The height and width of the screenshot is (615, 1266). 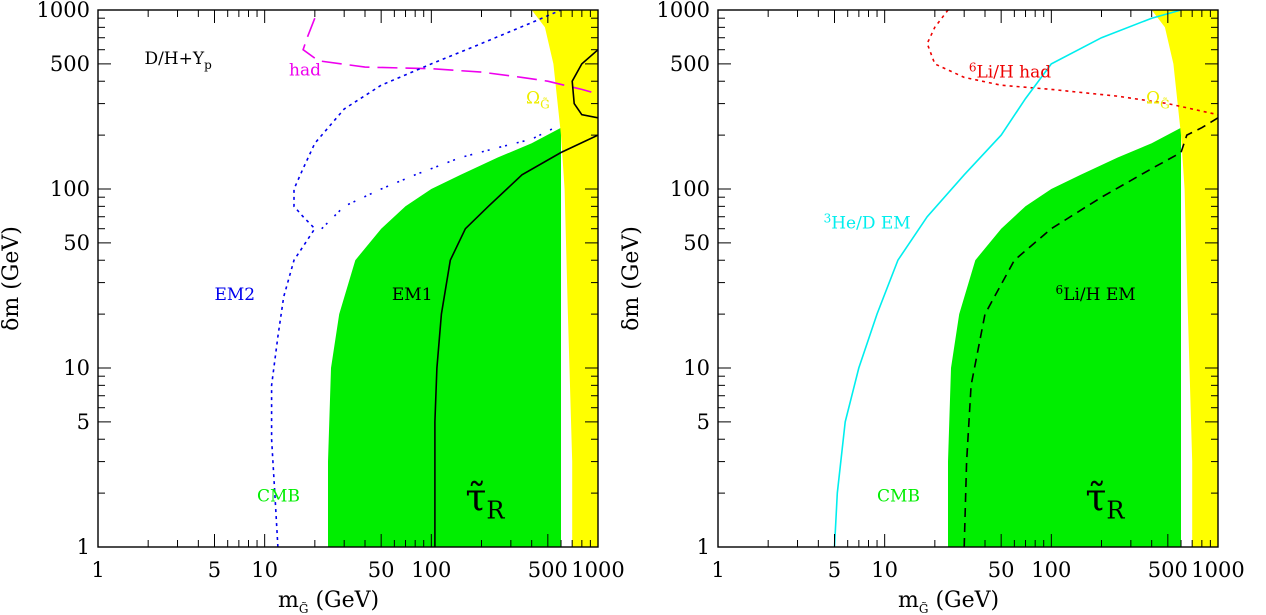 I want to click on annotation-li-h-em: 6Li/H EM, so click(x=1096, y=294).